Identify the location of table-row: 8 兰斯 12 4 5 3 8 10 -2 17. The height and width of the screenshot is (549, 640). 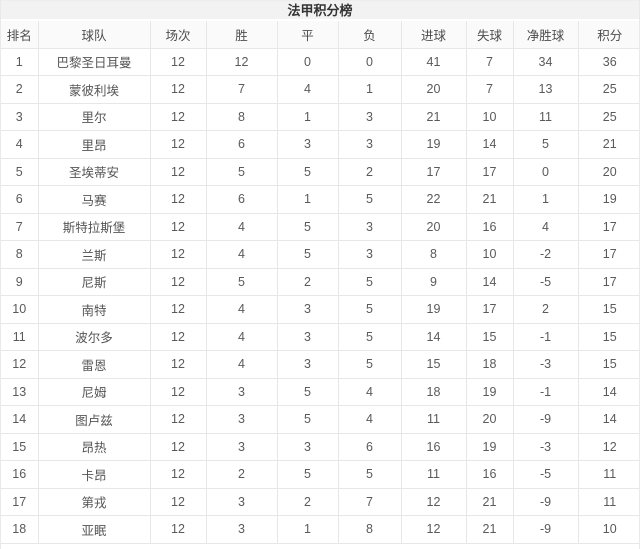
(320, 254).